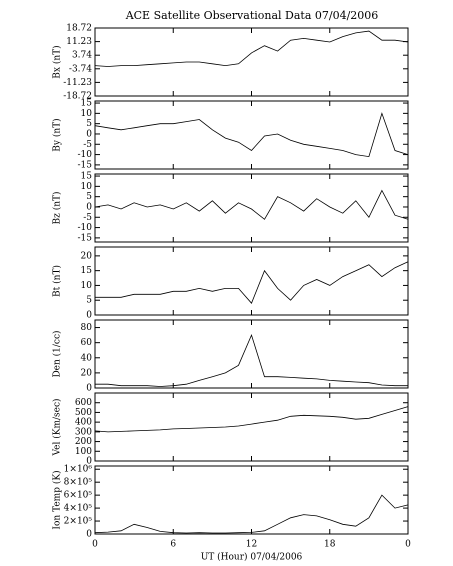  Describe the element at coordinates (82, 56) in the screenshot. I see `y-tick-label: 3.74` at that location.